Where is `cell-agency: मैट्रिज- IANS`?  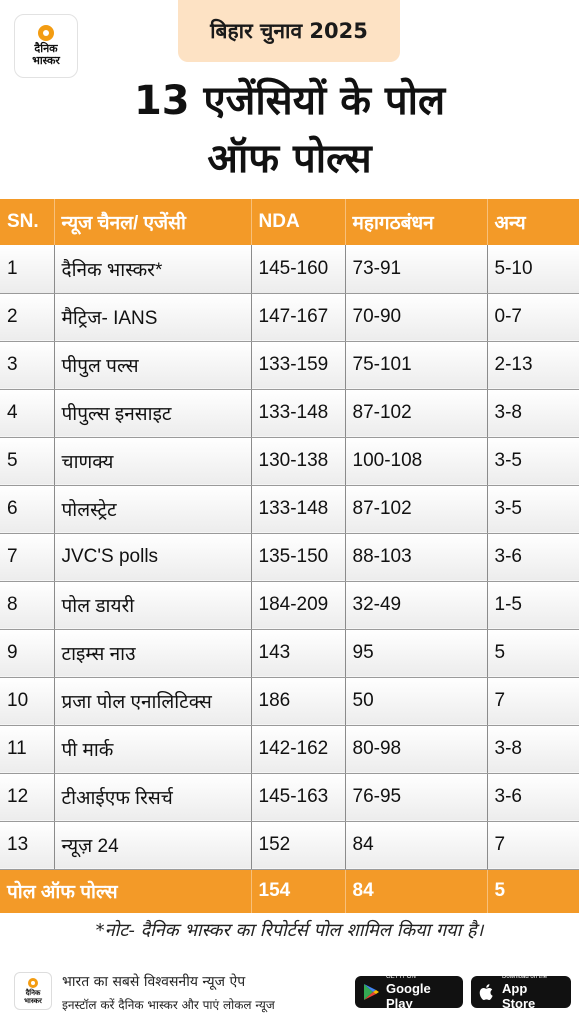
cell-agency: मैट्रिज- IANS is located at coordinates (153, 317).